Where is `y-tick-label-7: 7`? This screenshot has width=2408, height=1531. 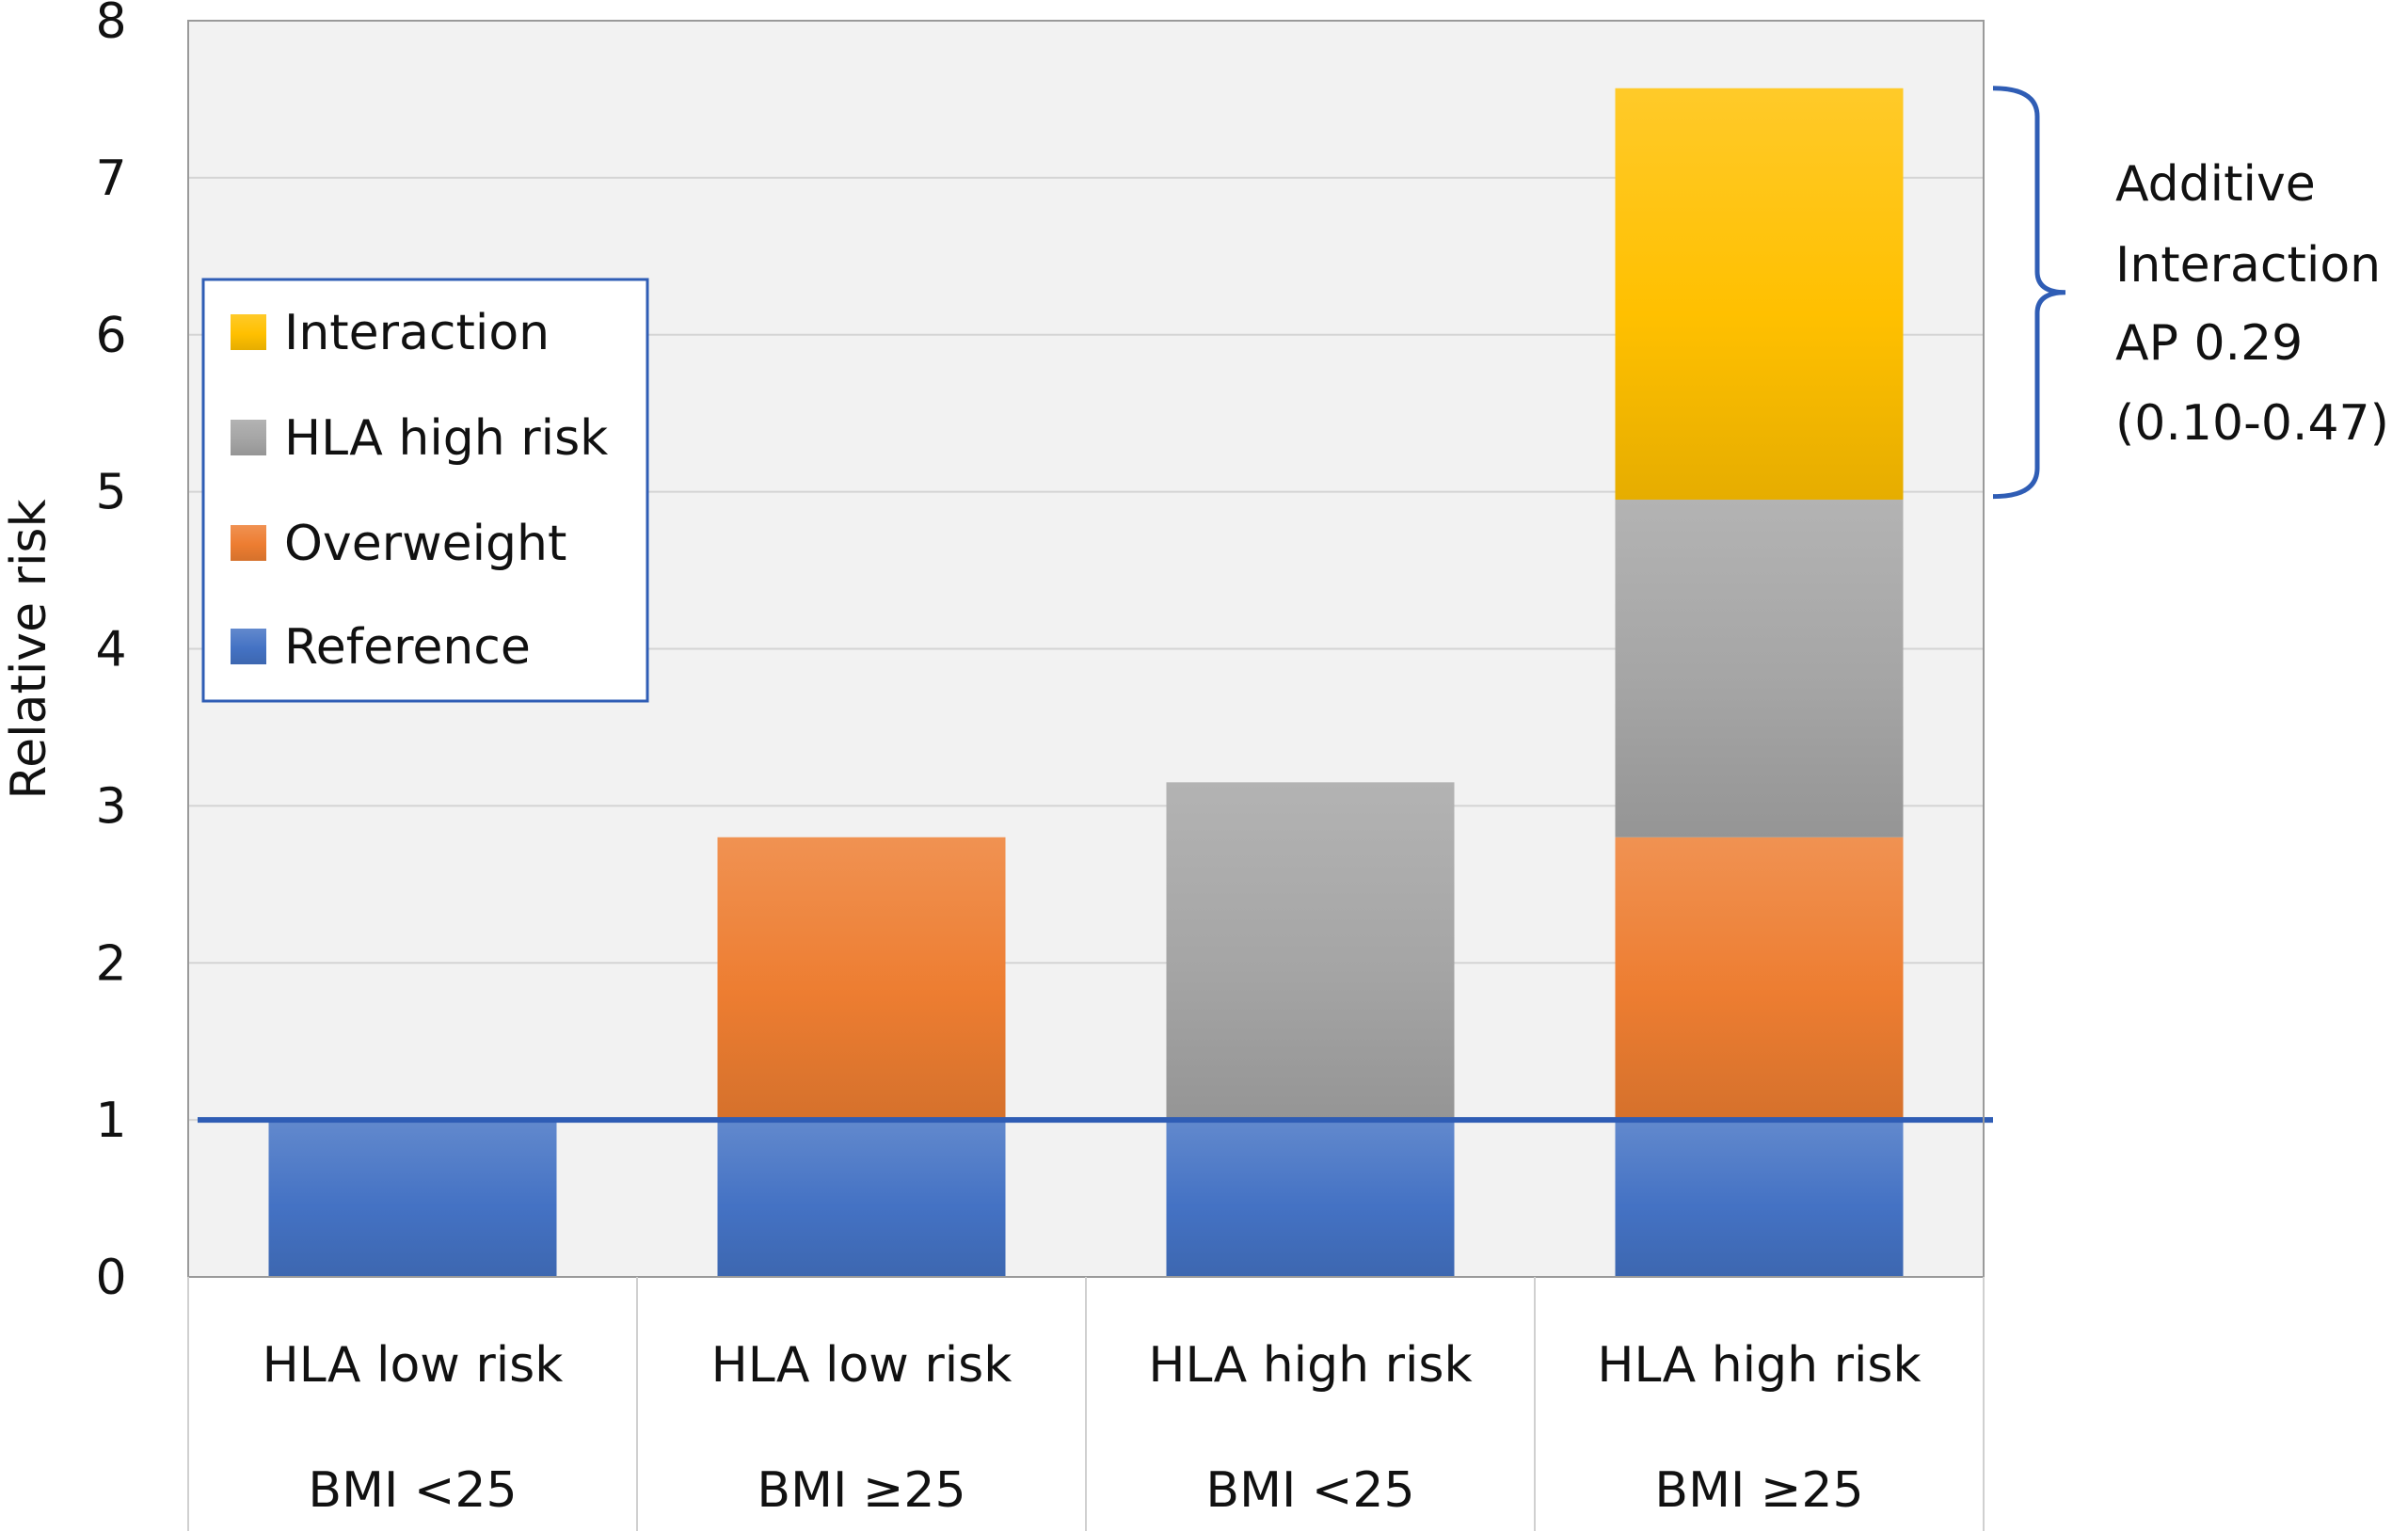
y-tick-label-7: 7 is located at coordinates (110, 179).